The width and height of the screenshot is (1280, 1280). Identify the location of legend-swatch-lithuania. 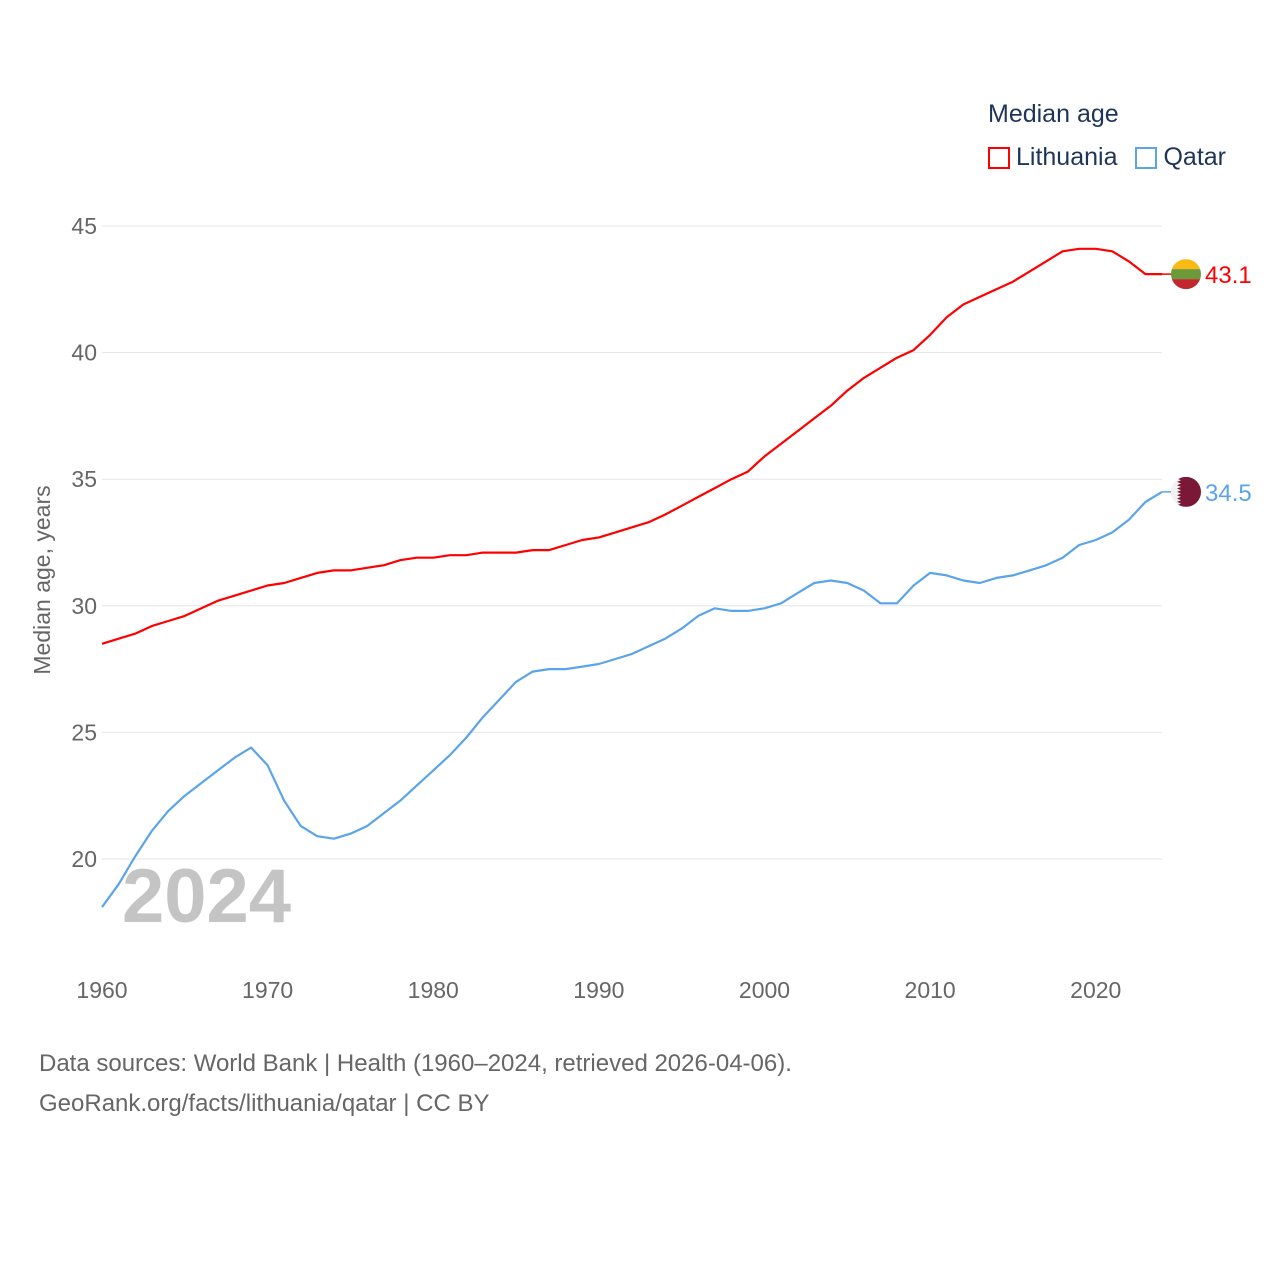
(999, 157).